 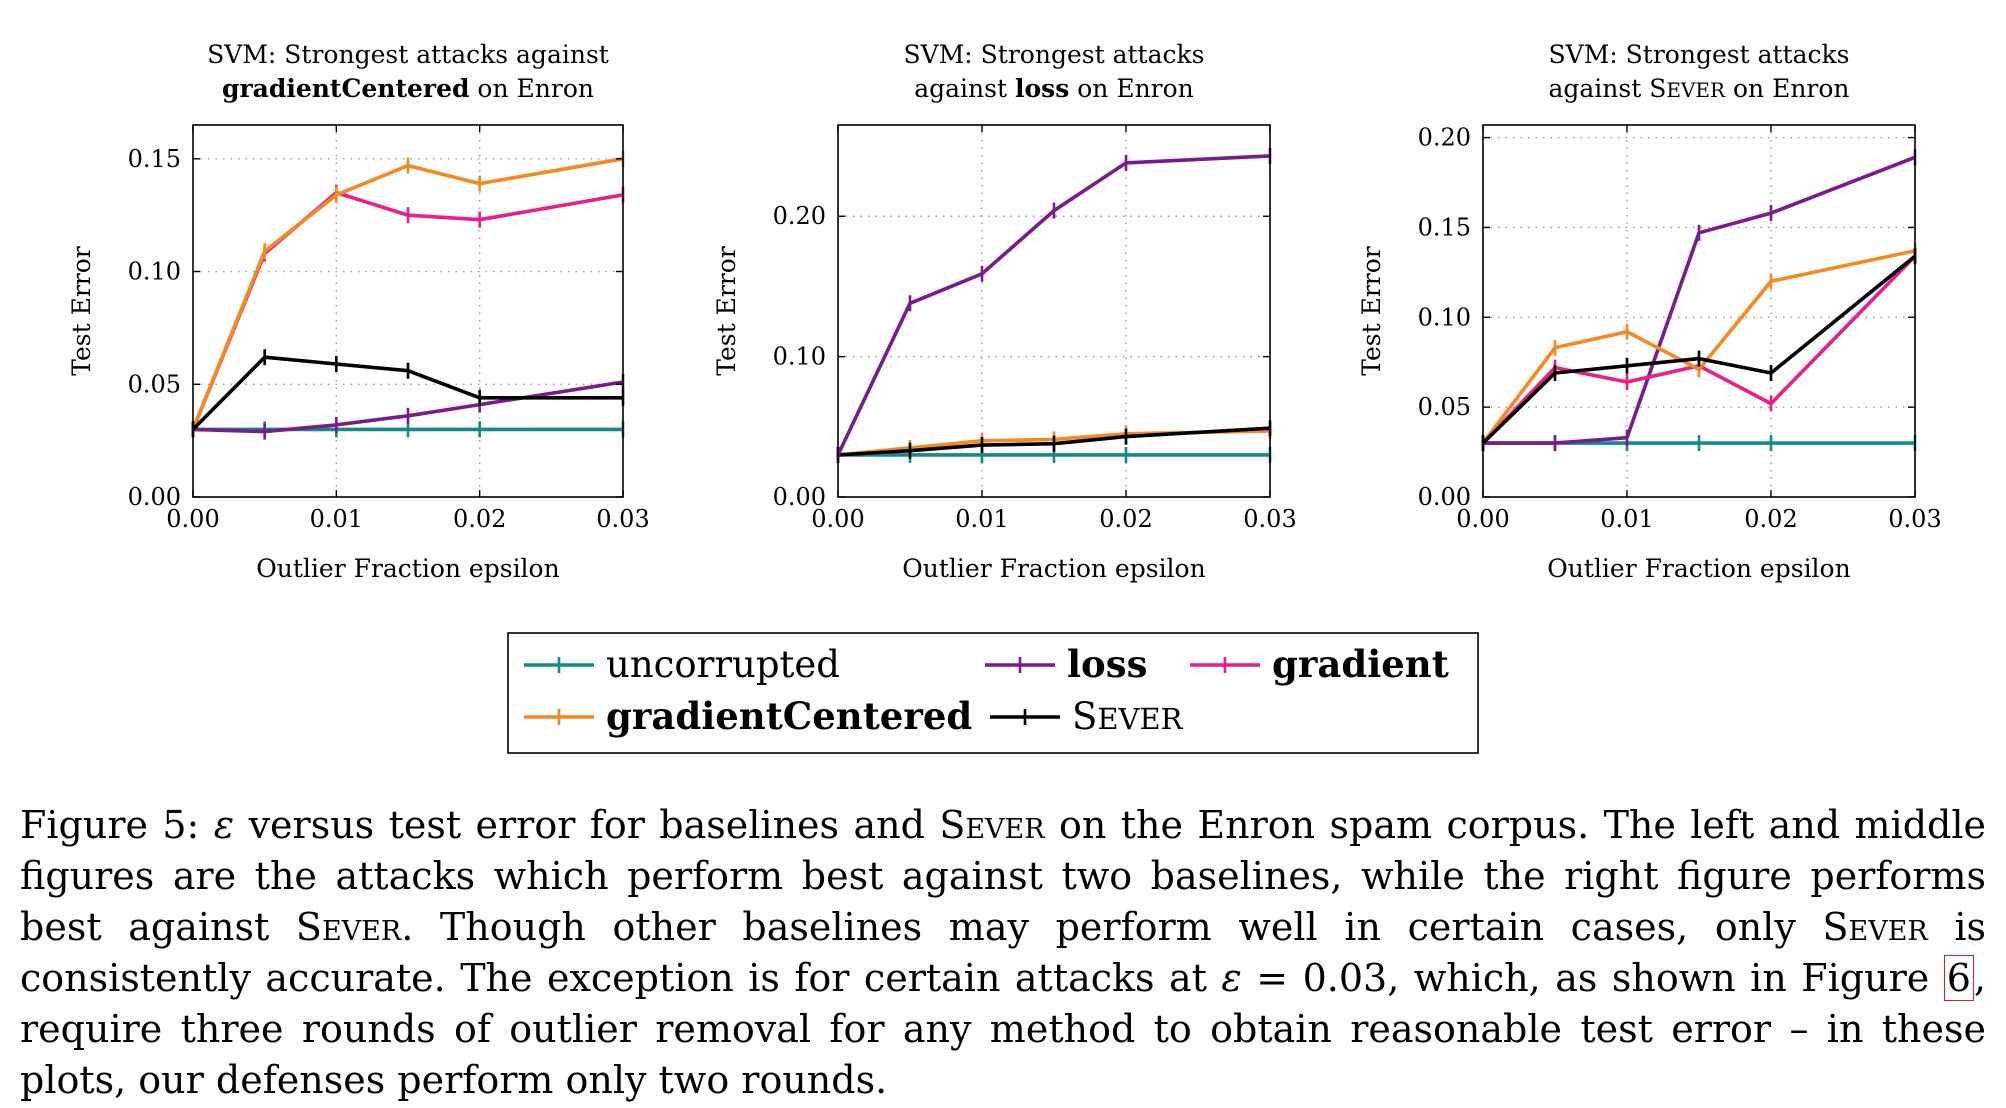 What do you see at coordinates (1592, 978) in the screenshot?
I see `caption-text: = 0.03, which, as shown in Figure` at bounding box center [1592, 978].